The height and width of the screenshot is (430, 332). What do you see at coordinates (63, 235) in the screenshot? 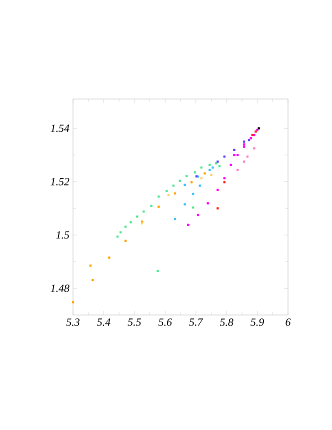
I see `y-tick-label: 1.5` at bounding box center [63, 235].